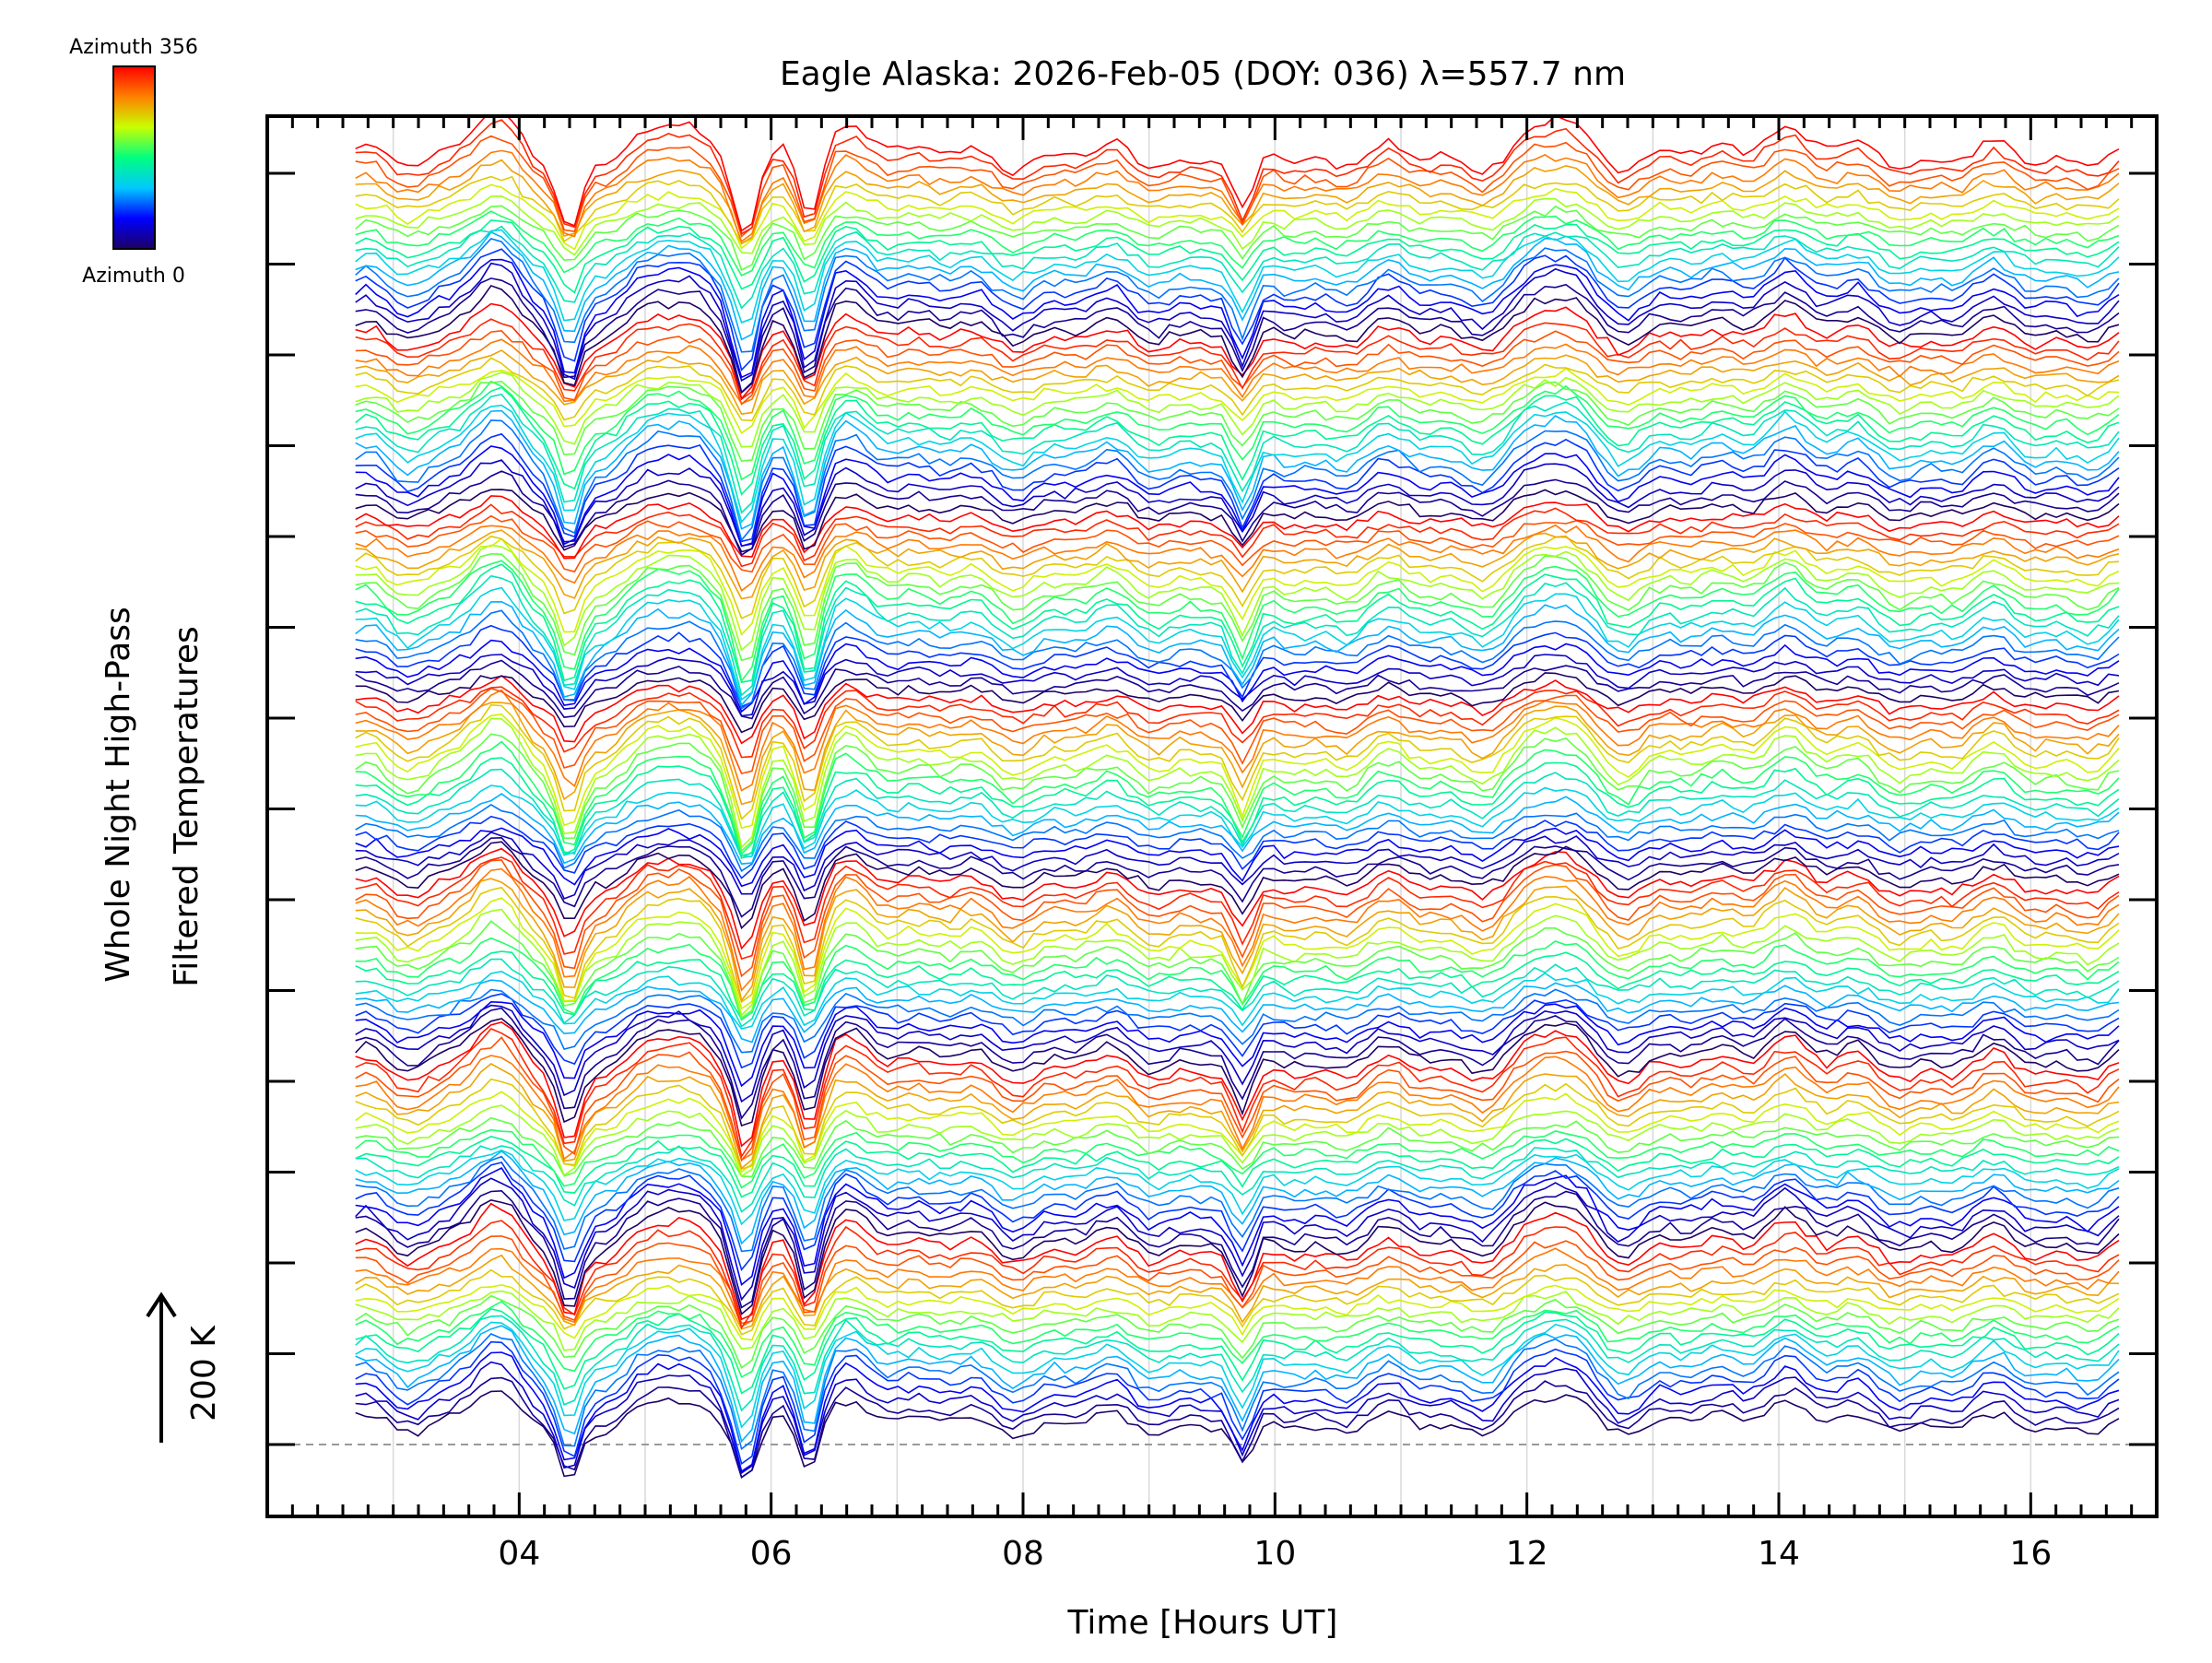  I want to click on x-tick-label: 14, so click(1779, 1554).